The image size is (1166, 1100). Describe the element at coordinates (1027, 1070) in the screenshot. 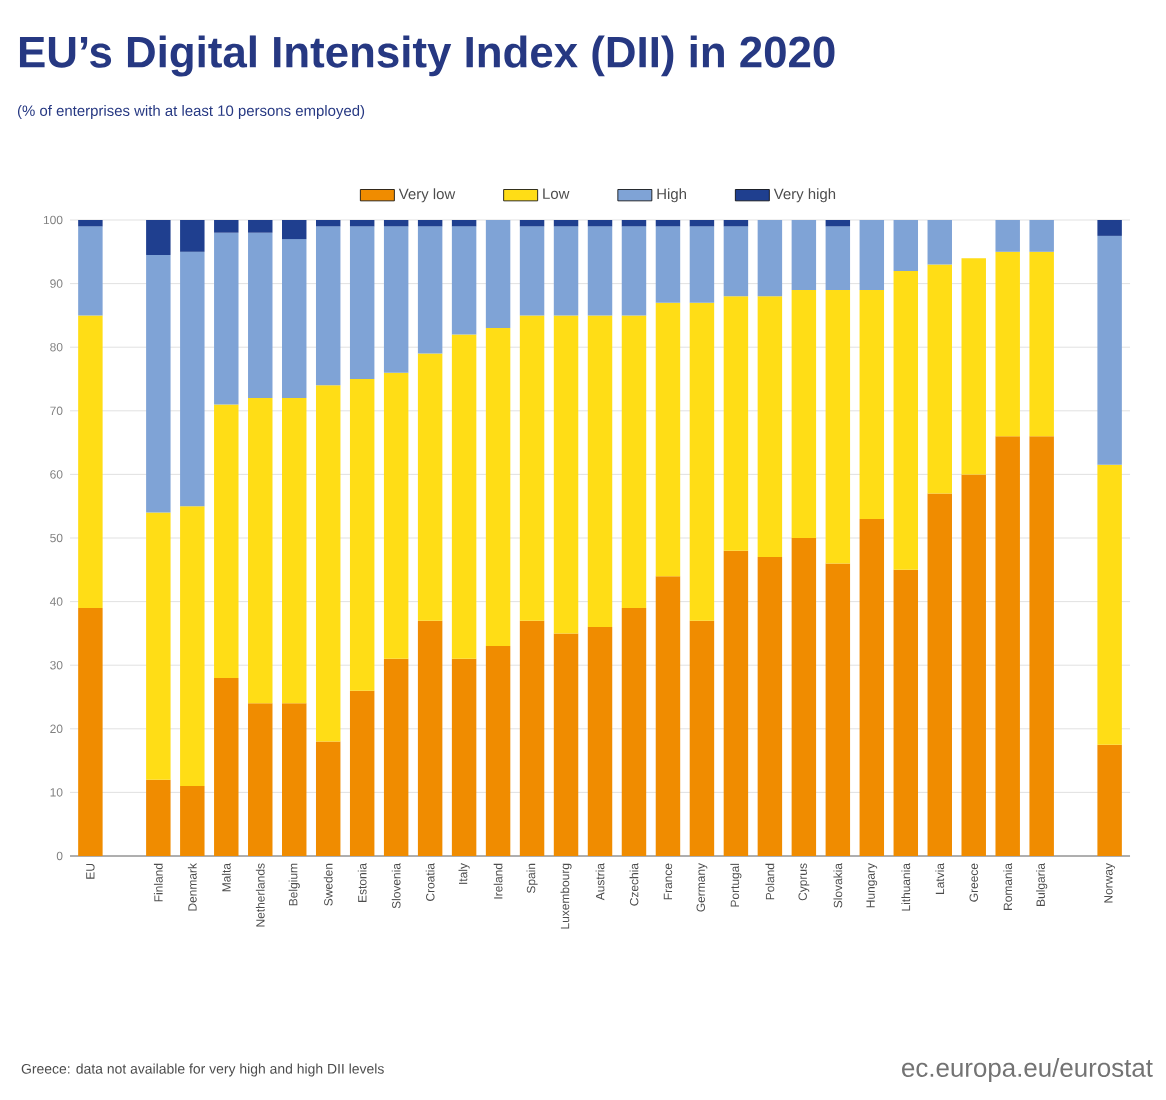

I see `text: ec.europa.eu/eurostat` at that location.